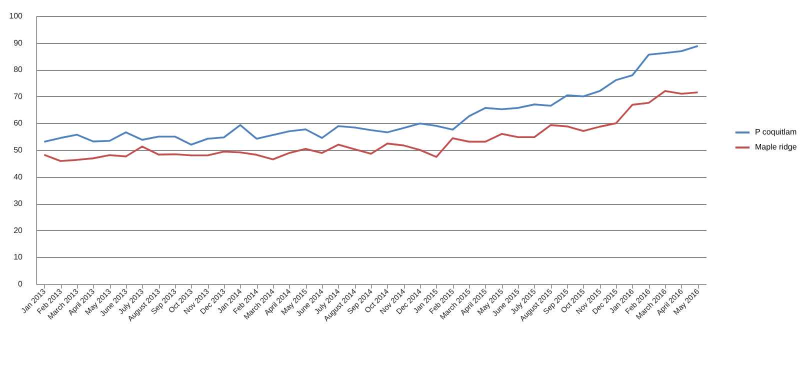 Image resolution: width=800 pixels, height=368 pixels. Describe the element at coordinates (19, 177) in the screenshot. I see `y-tick-label: 40` at that location.